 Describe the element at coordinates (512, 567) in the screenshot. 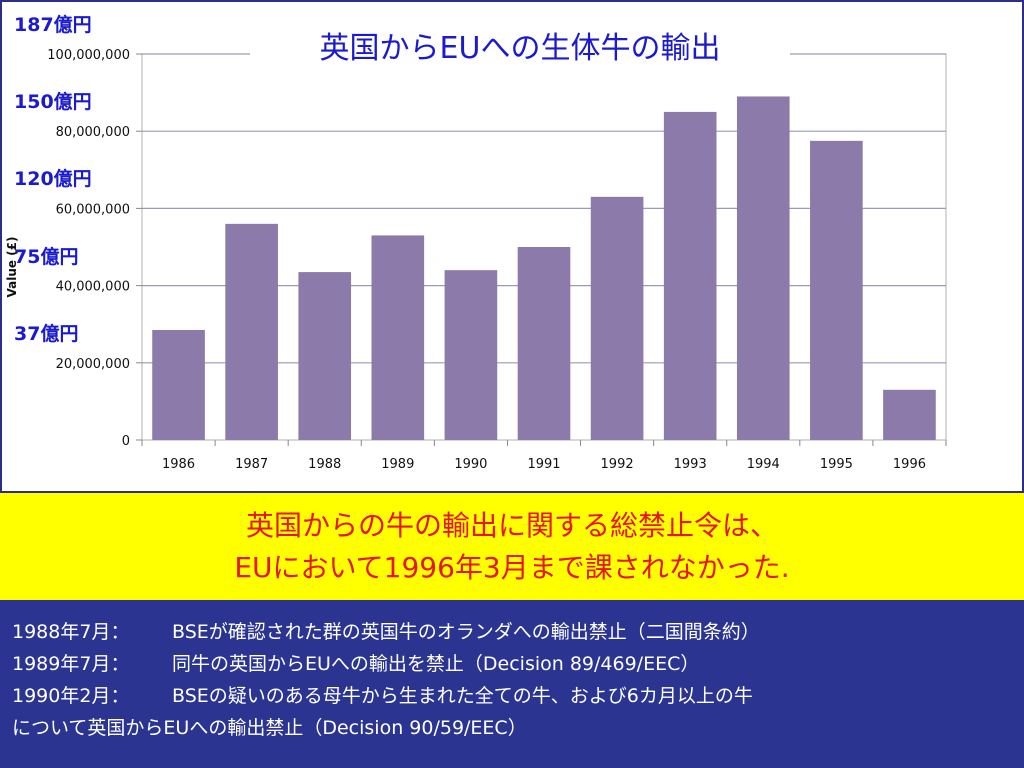

I see `banner-line-2: EUにおいて1996年3月まで課されなかった.` at that location.